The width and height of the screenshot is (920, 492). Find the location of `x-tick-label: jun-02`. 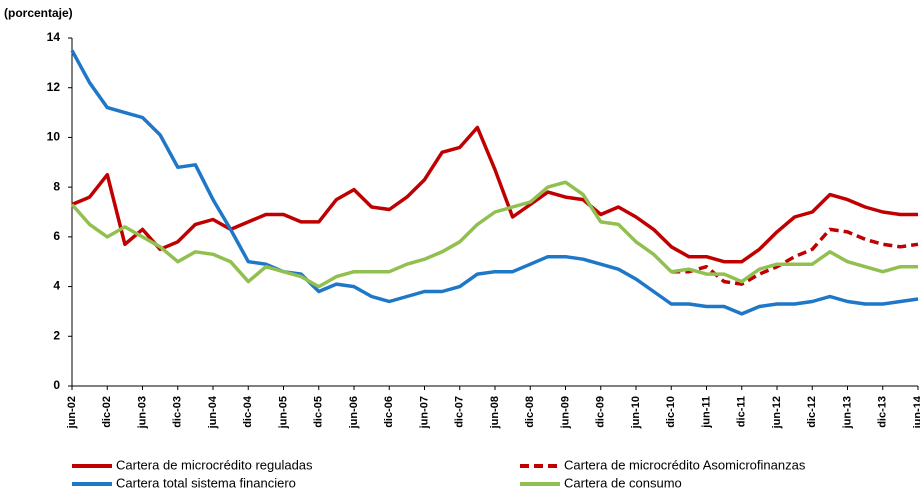

x-tick-label: jun-02 is located at coordinates (72, 412).